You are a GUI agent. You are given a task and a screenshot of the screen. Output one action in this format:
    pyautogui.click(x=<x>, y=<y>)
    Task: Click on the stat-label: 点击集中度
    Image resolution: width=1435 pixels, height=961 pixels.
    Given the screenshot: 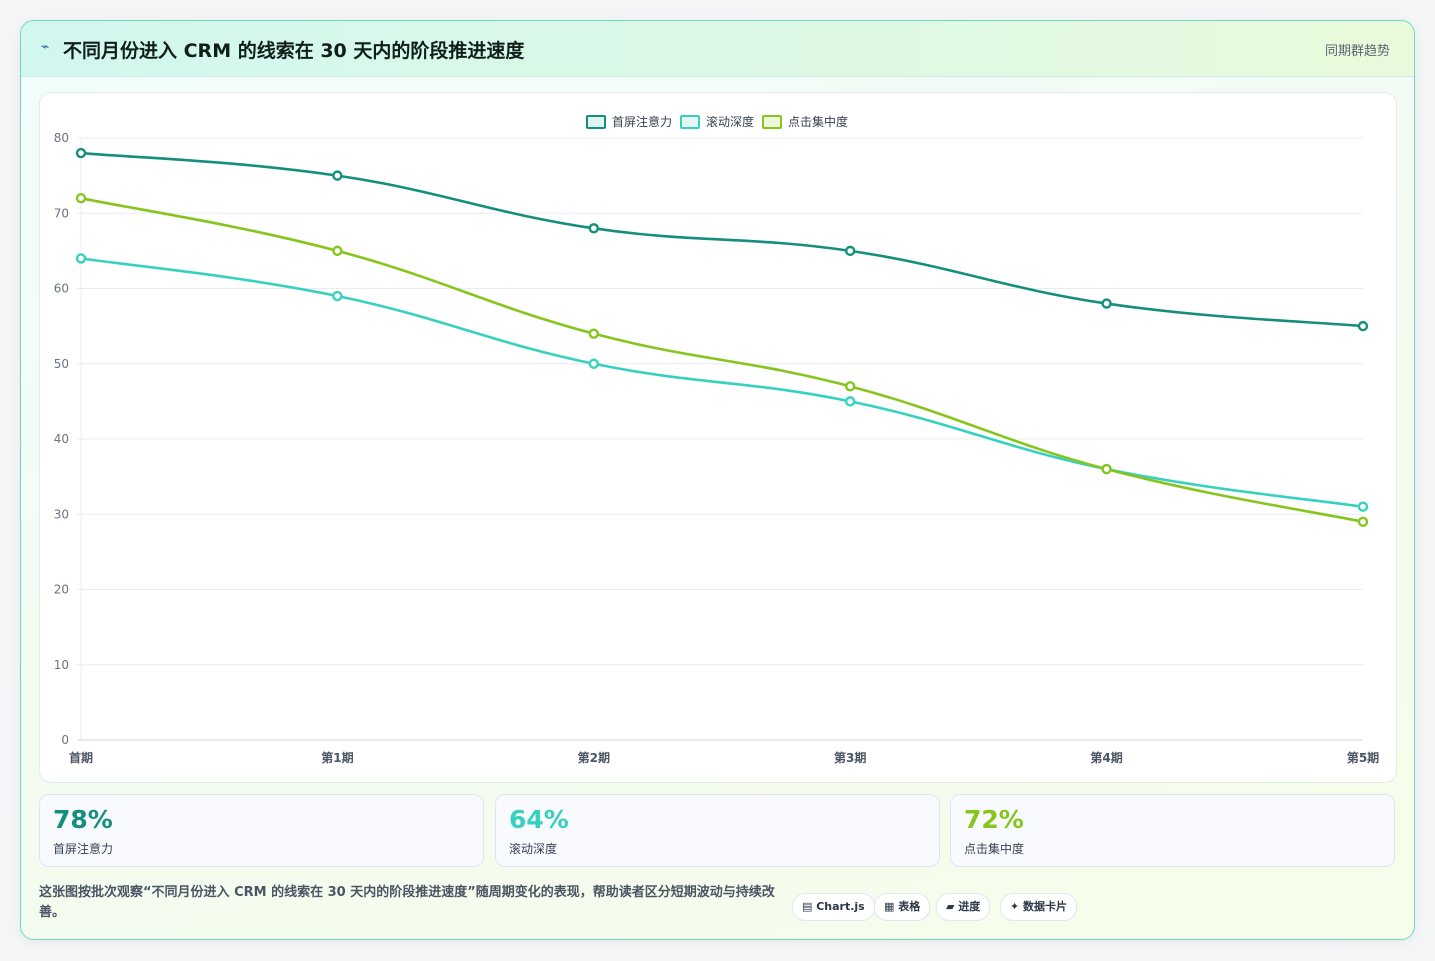 What is the action you would take?
    pyautogui.click(x=994, y=849)
    